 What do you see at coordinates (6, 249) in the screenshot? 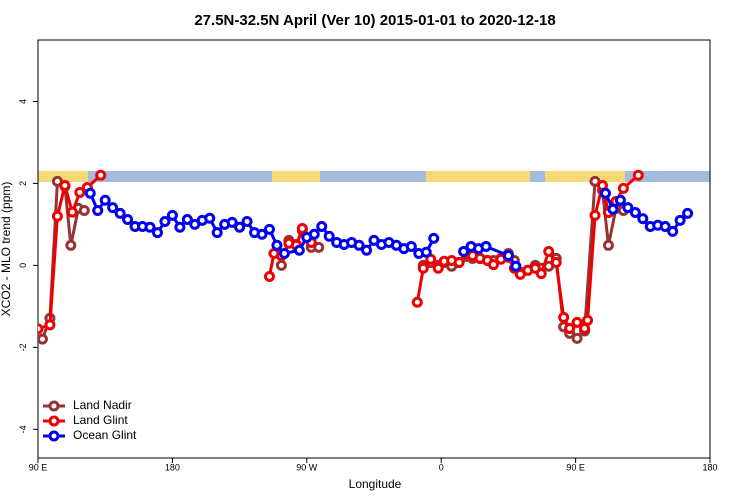
I see `y-axis-title: XCO2 - MLO trend (ppm)` at bounding box center [6, 249].